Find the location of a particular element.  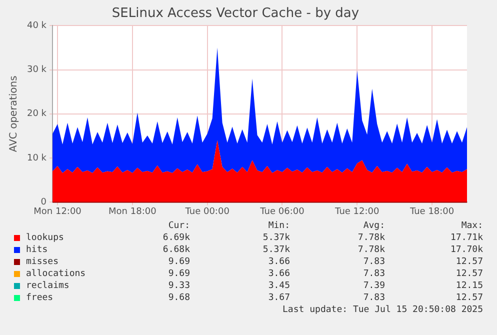

x-tick-label: Tue 00:00 is located at coordinates (207, 211).